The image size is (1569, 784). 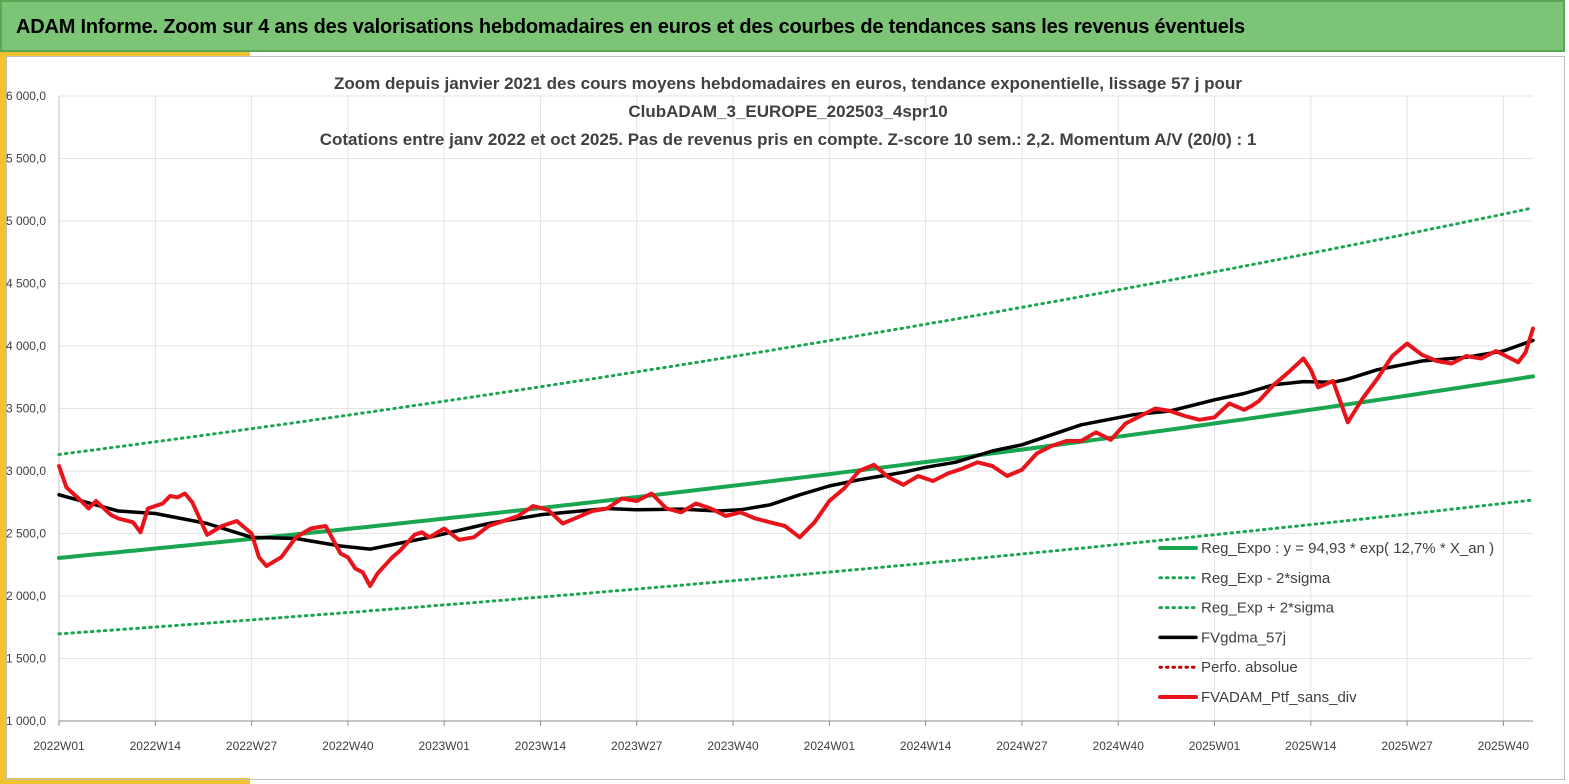 What do you see at coordinates (59, 746) in the screenshot?
I see `x-tick-label: 2022W01` at bounding box center [59, 746].